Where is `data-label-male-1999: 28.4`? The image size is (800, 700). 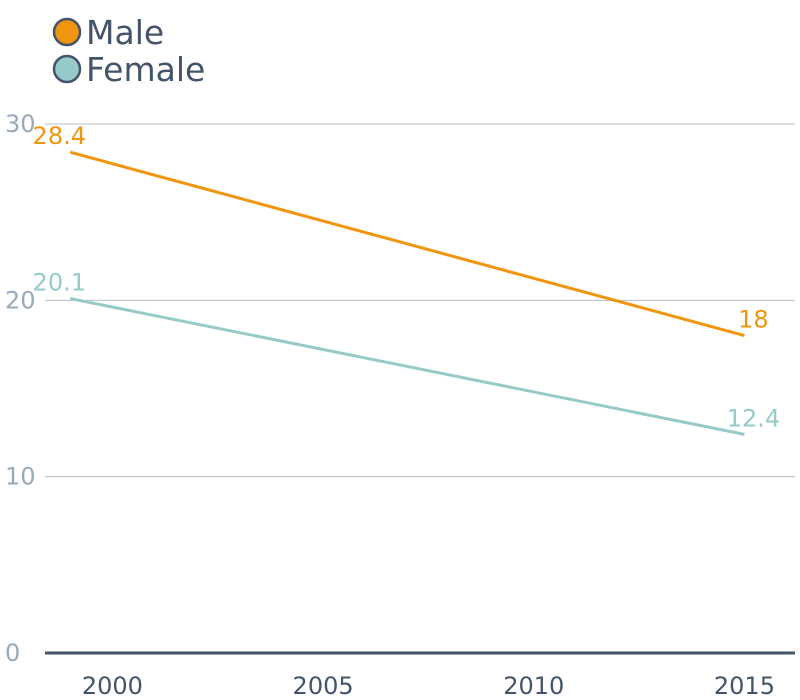
data-label-male-1999: 28.4 is located at coordinates (59, 136).